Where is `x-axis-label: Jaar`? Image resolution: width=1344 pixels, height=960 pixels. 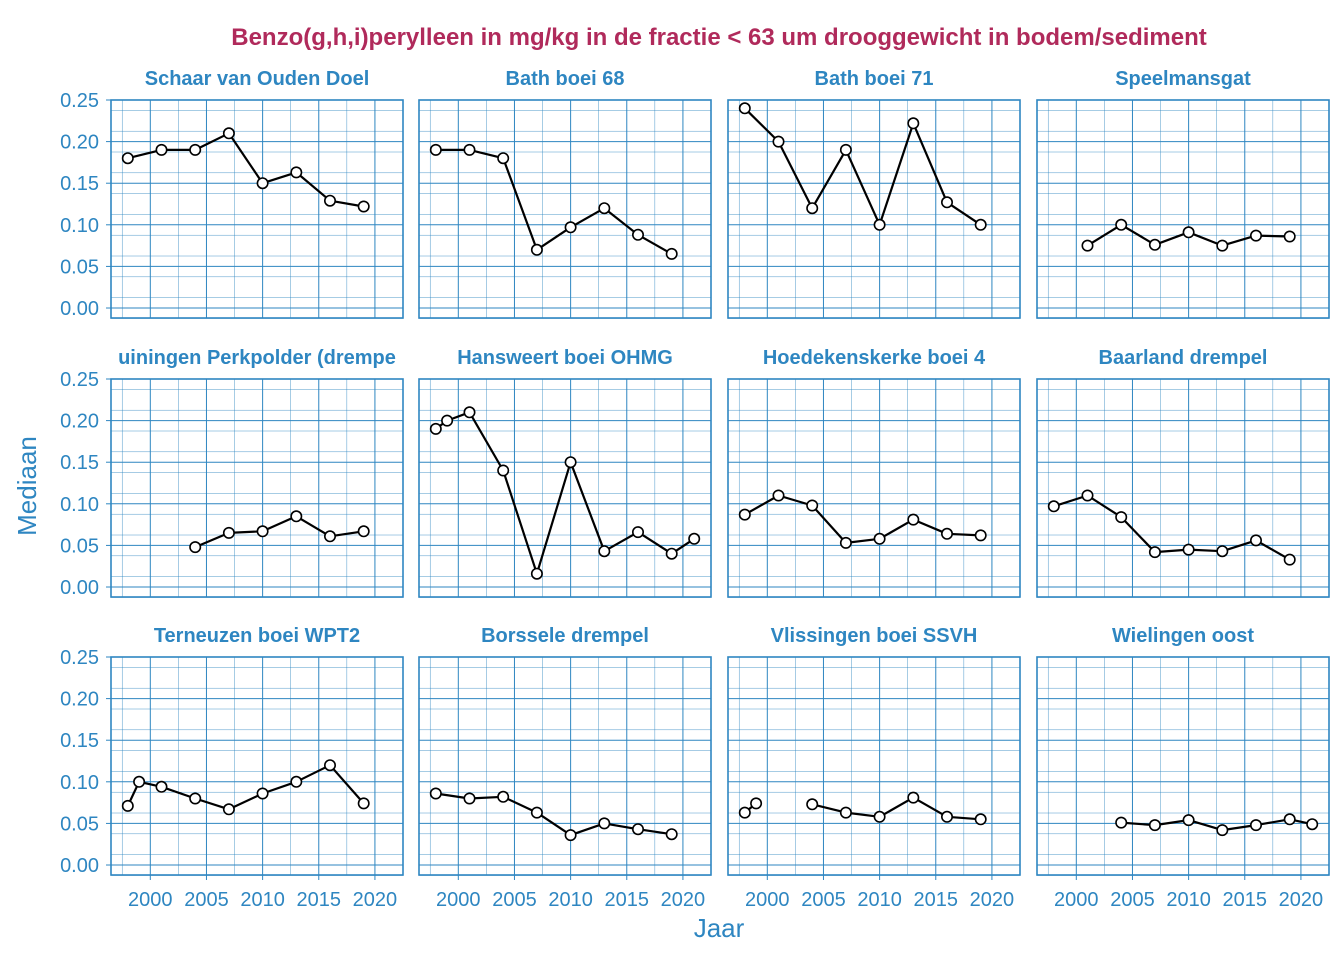
x-axis-label: Jaar is located at coordinates (719, 928).